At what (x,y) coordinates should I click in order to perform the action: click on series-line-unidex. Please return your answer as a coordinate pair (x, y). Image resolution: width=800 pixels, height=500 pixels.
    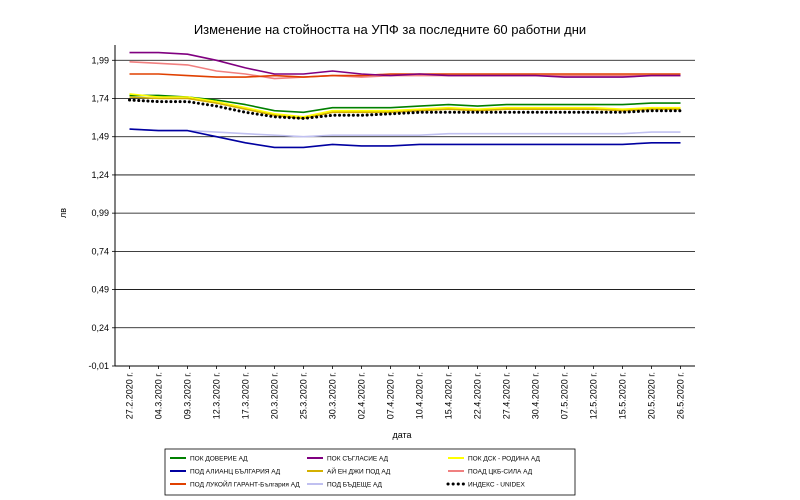
    Looking at the image, I should click on (405, 109).